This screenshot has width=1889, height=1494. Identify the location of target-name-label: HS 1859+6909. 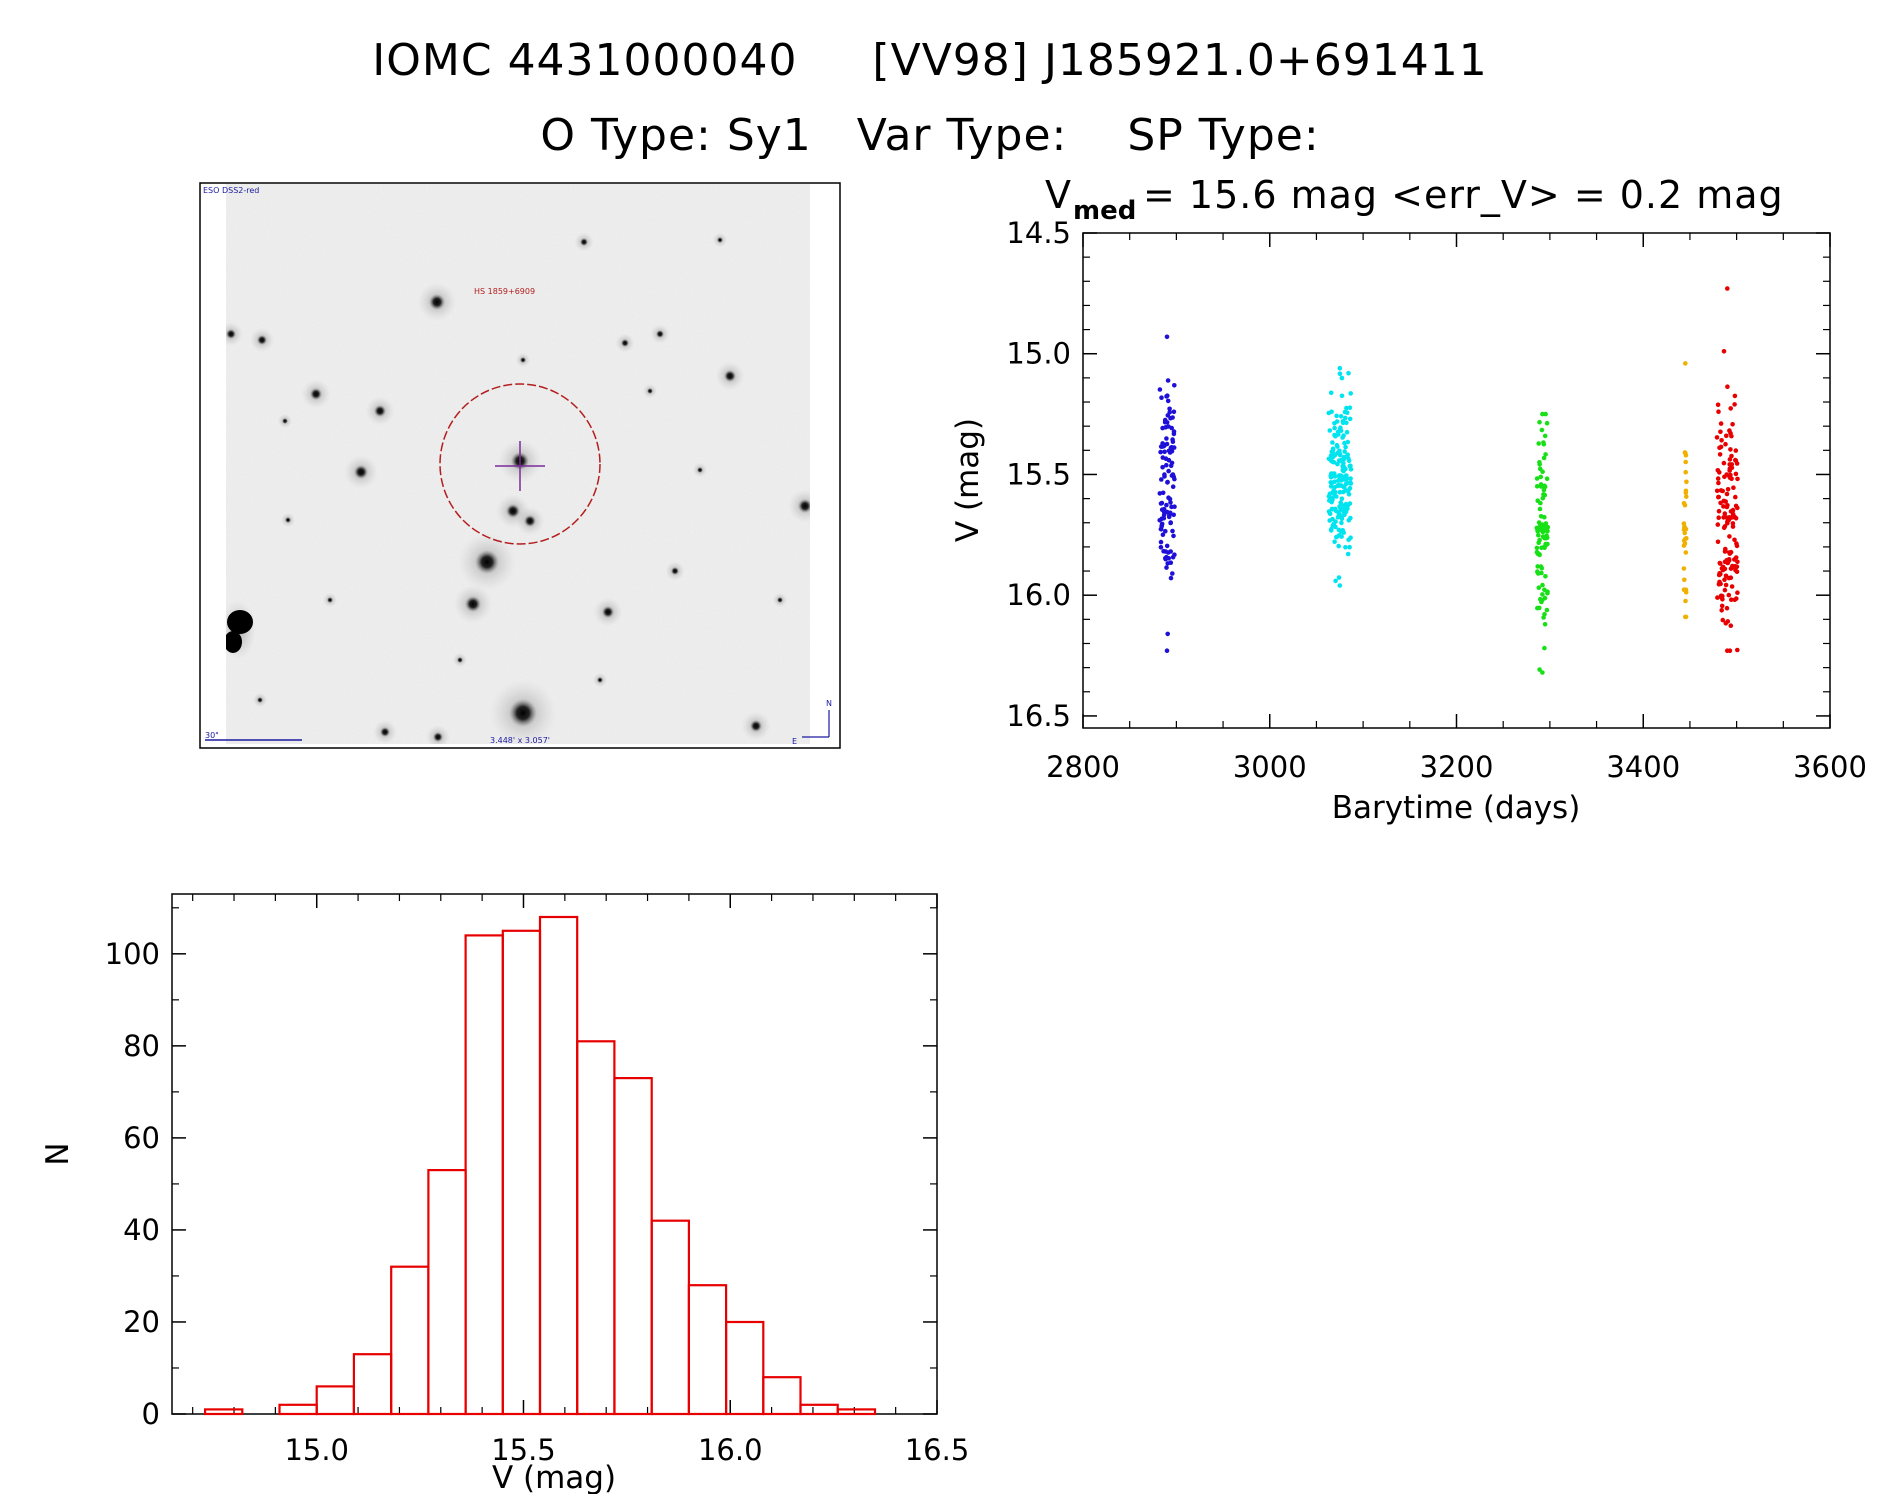
(504, 291).